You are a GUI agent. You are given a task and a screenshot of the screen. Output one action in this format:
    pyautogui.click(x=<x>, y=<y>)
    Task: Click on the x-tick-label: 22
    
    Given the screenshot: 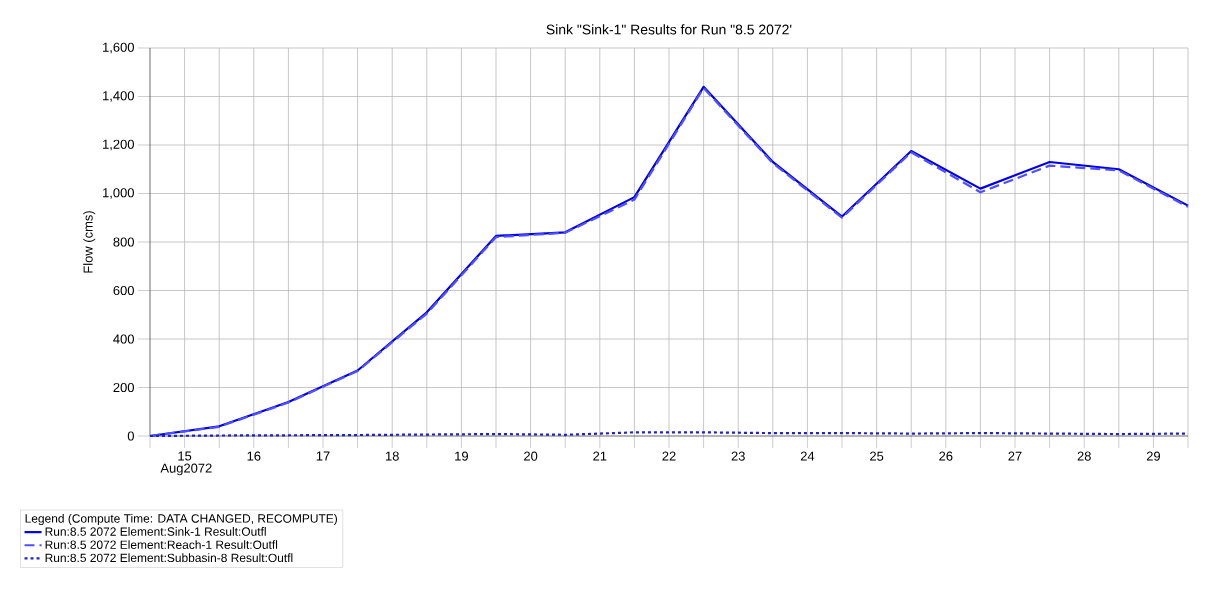 What is the action you would take?
    pyautogui.click(x=669, y=456)
    